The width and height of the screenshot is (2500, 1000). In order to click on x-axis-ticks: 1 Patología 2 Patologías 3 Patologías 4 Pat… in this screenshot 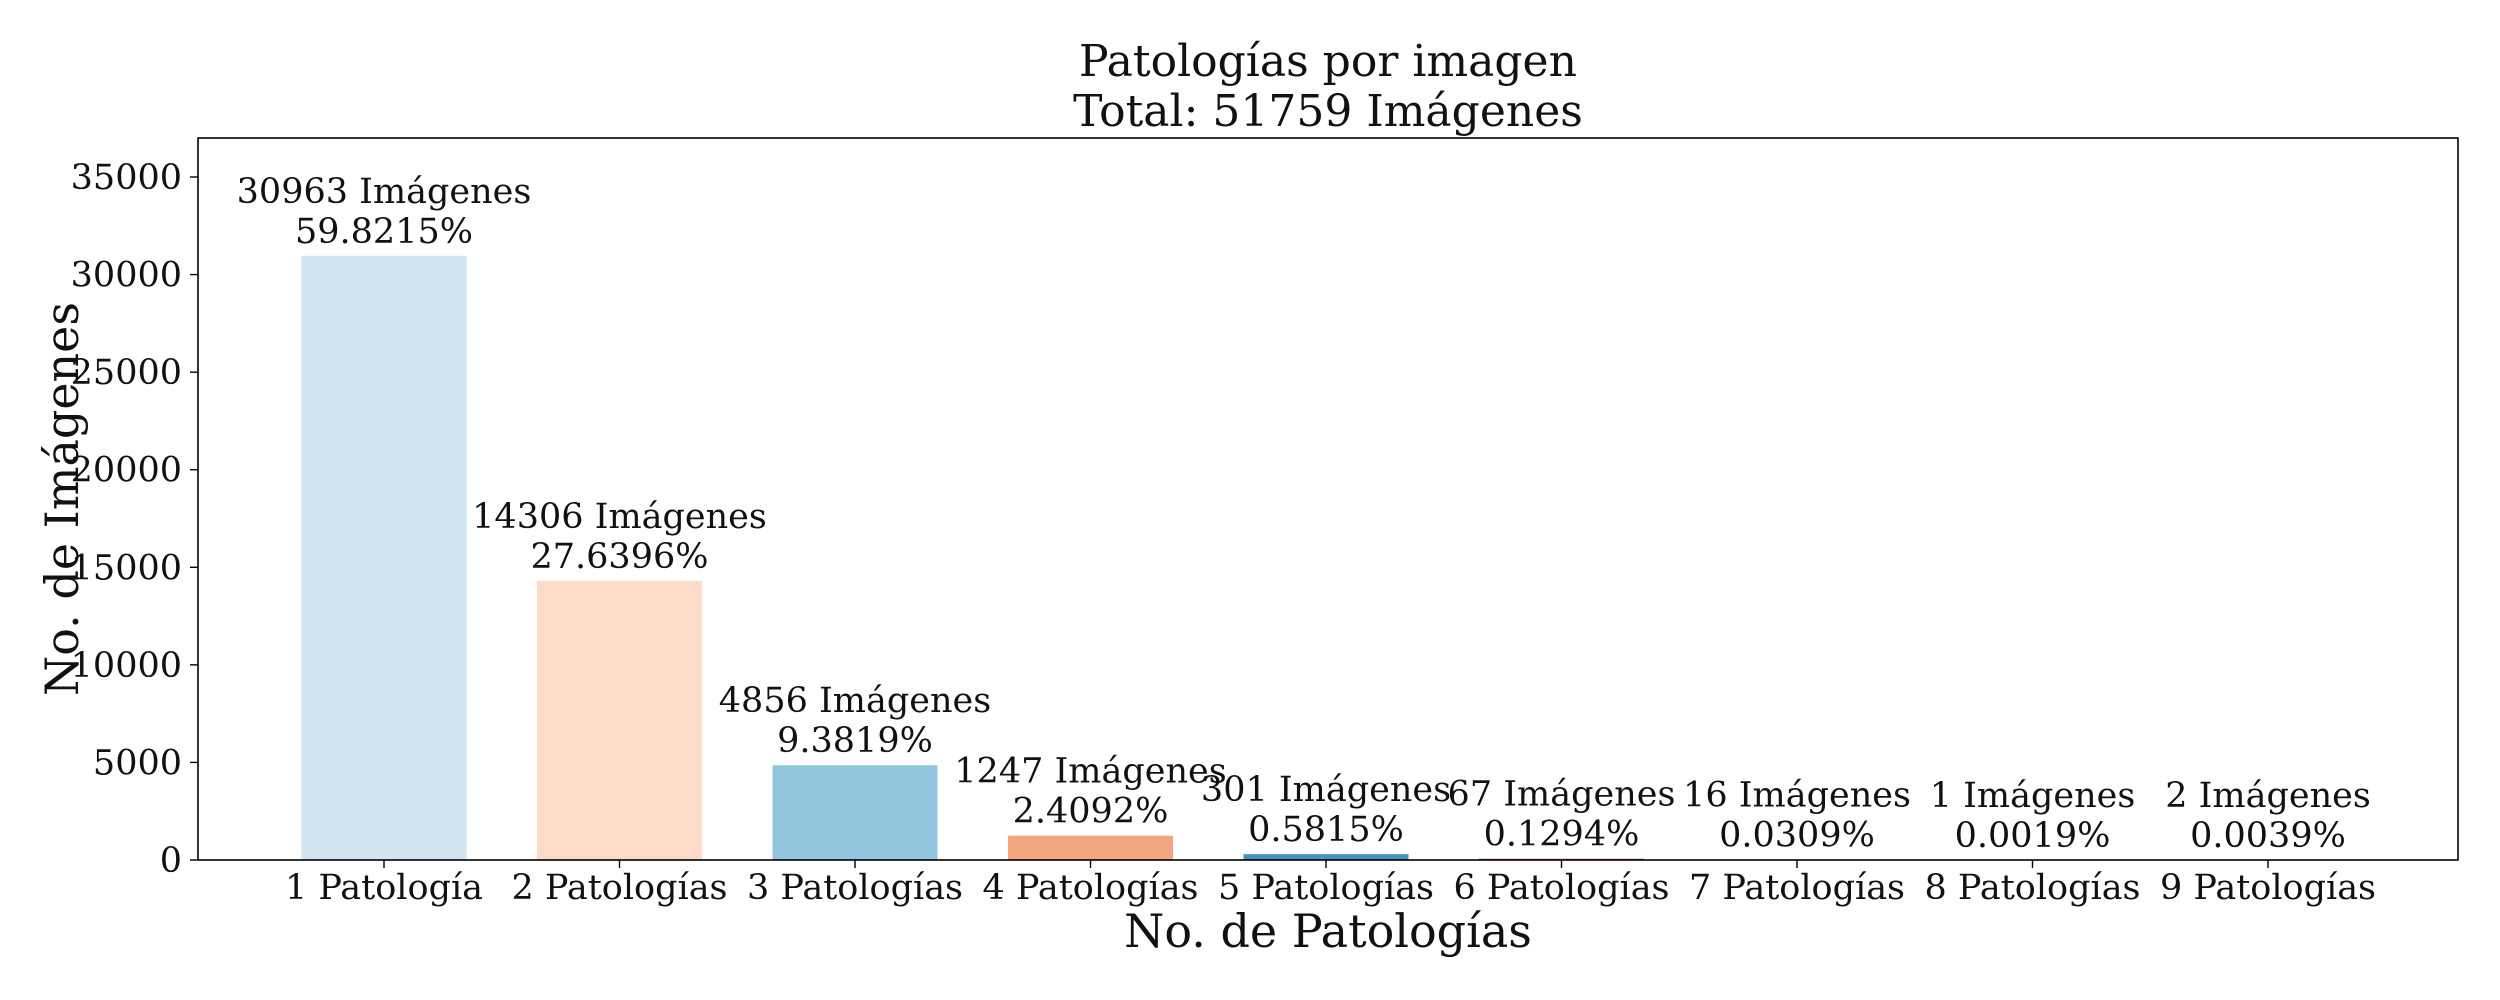, I will do `click(1330, 884)`.